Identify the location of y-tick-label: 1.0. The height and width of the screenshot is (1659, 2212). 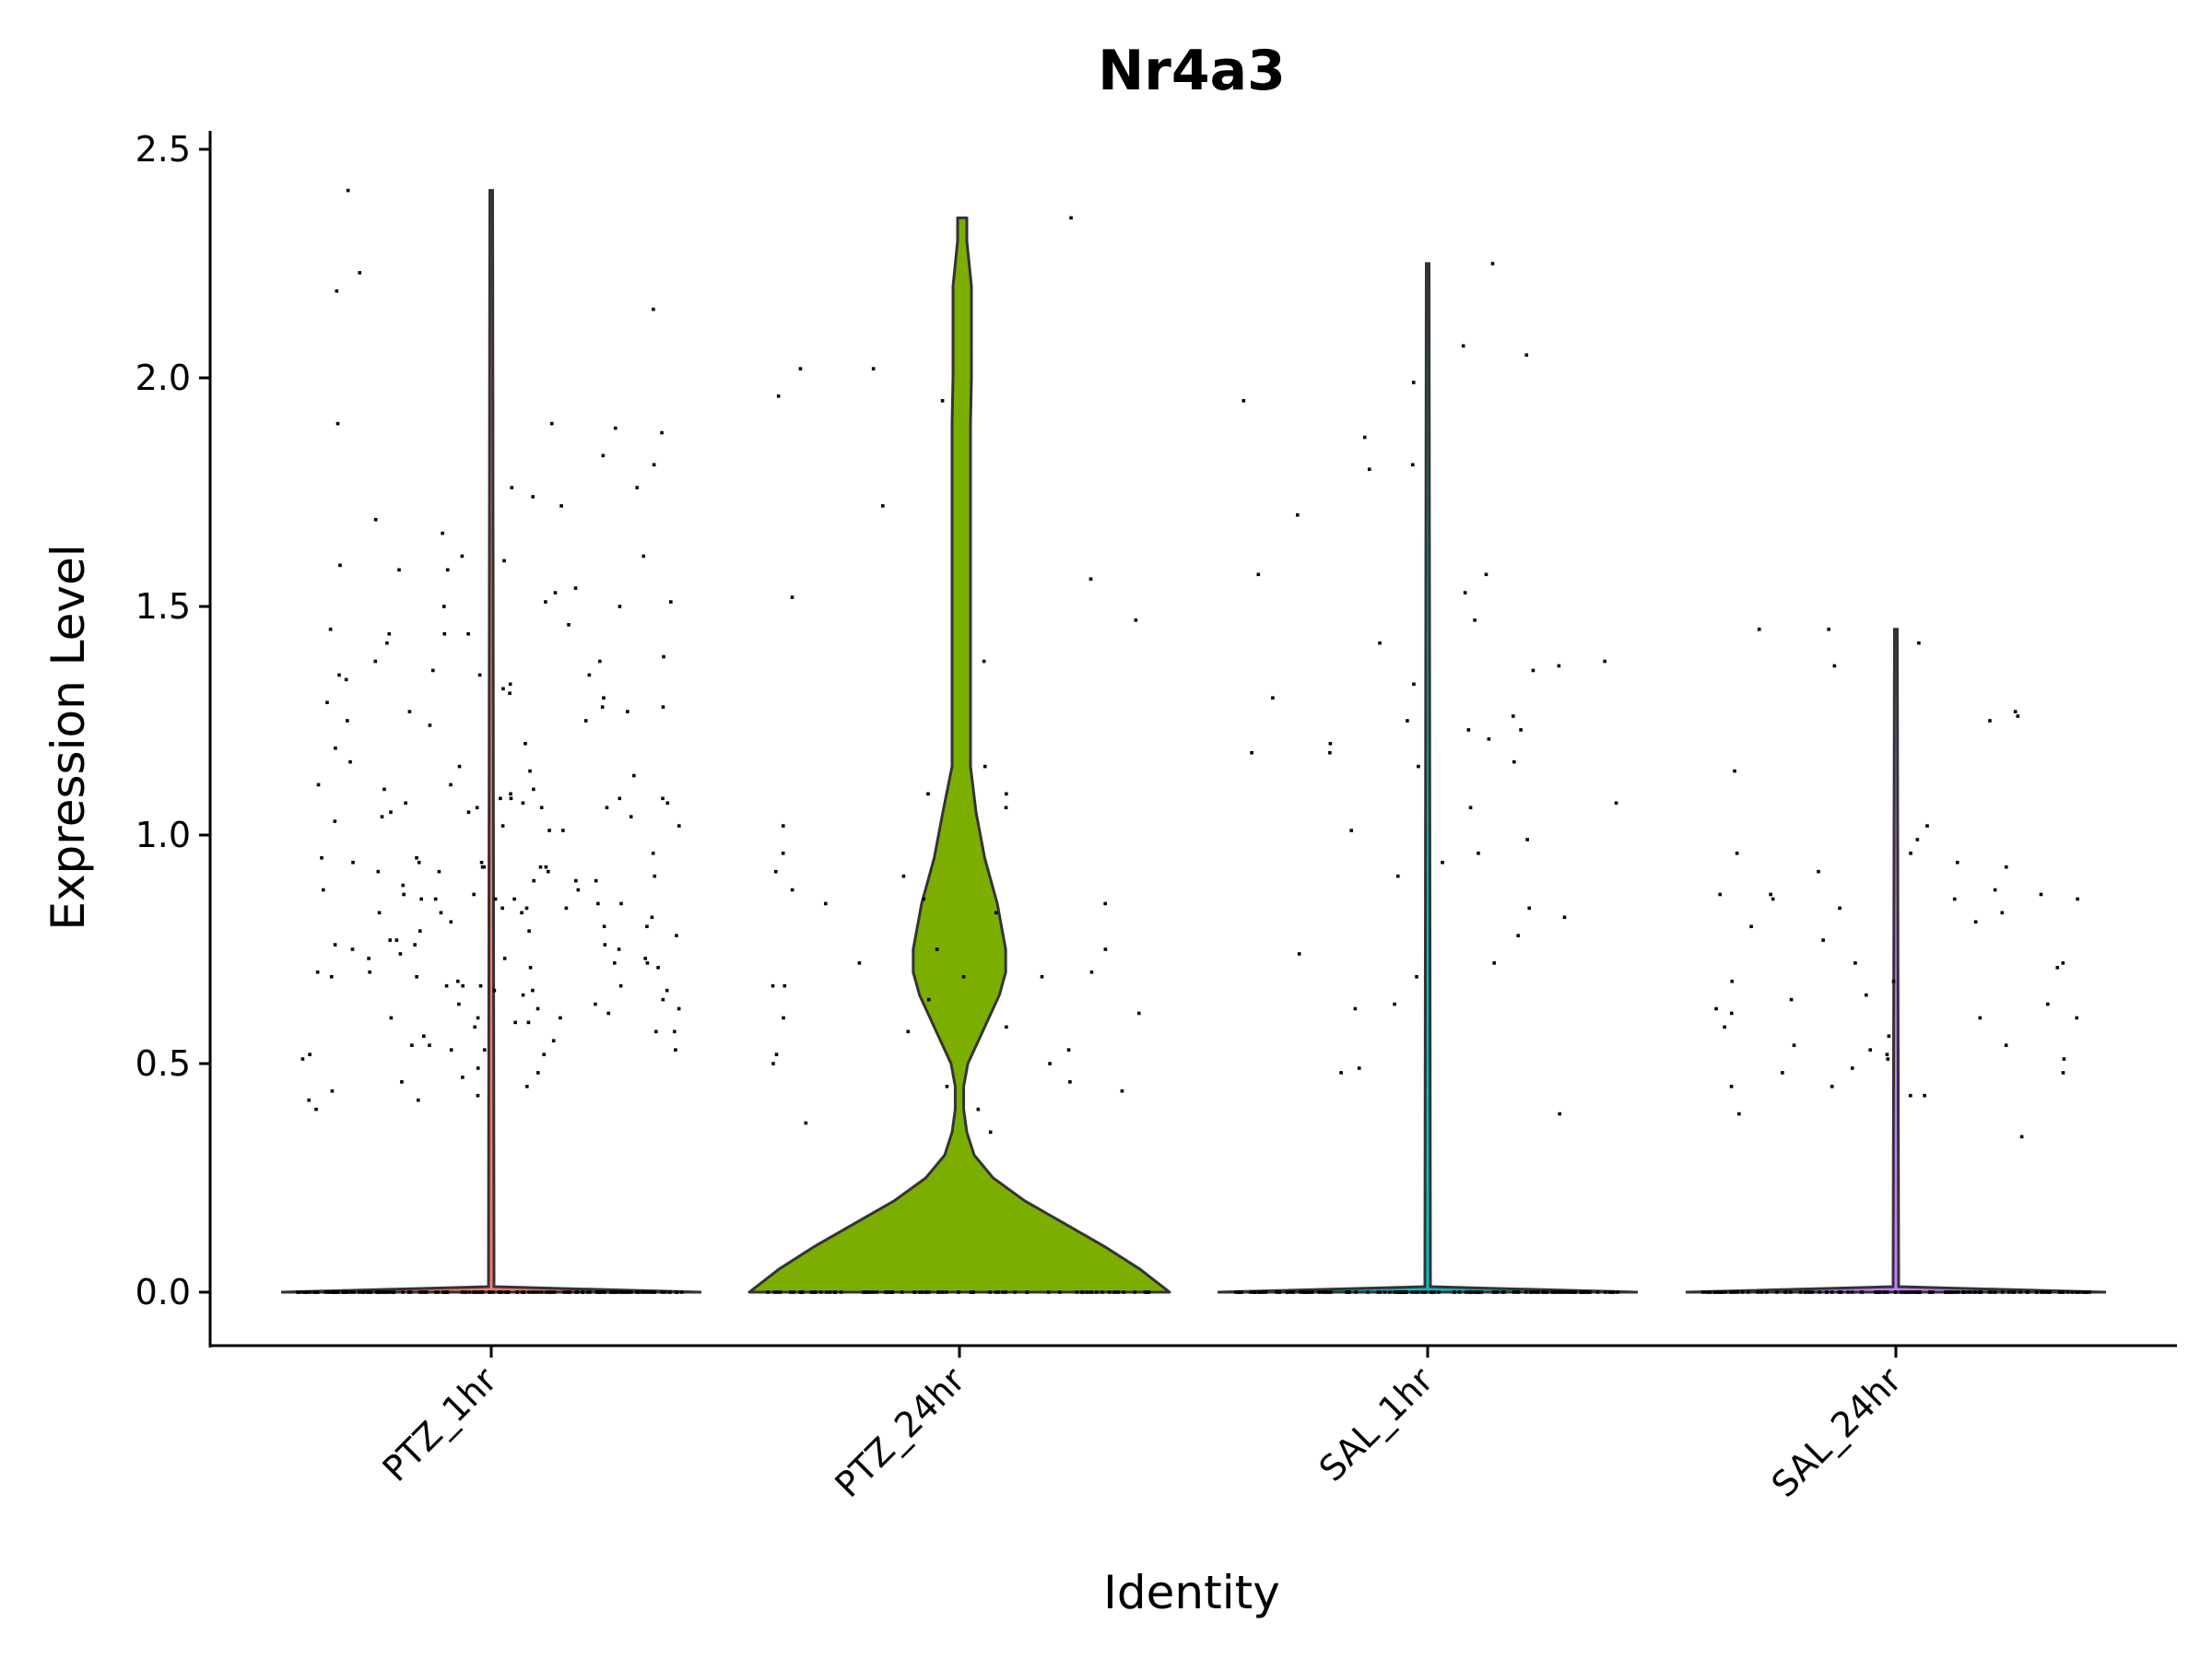
(163, 835).